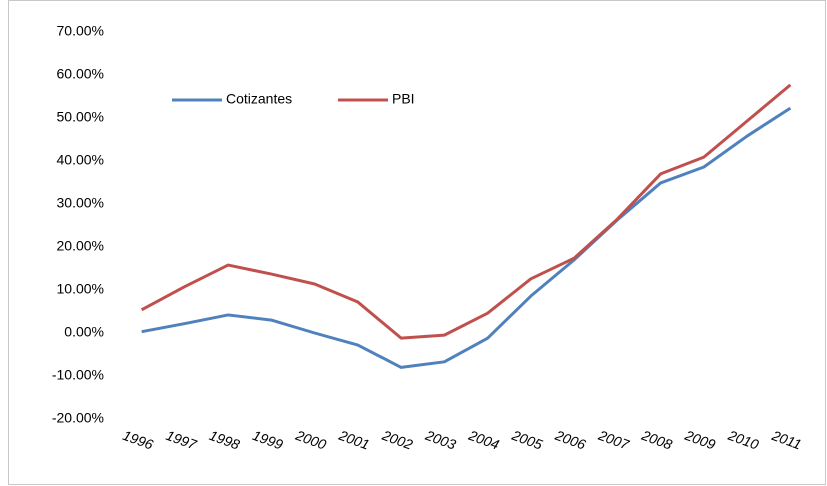 This screenshot has width=827, height=486. Describe the element at coordinates (527, 440) in the screenshot. I see `x-tick-label: 2005` at that location.